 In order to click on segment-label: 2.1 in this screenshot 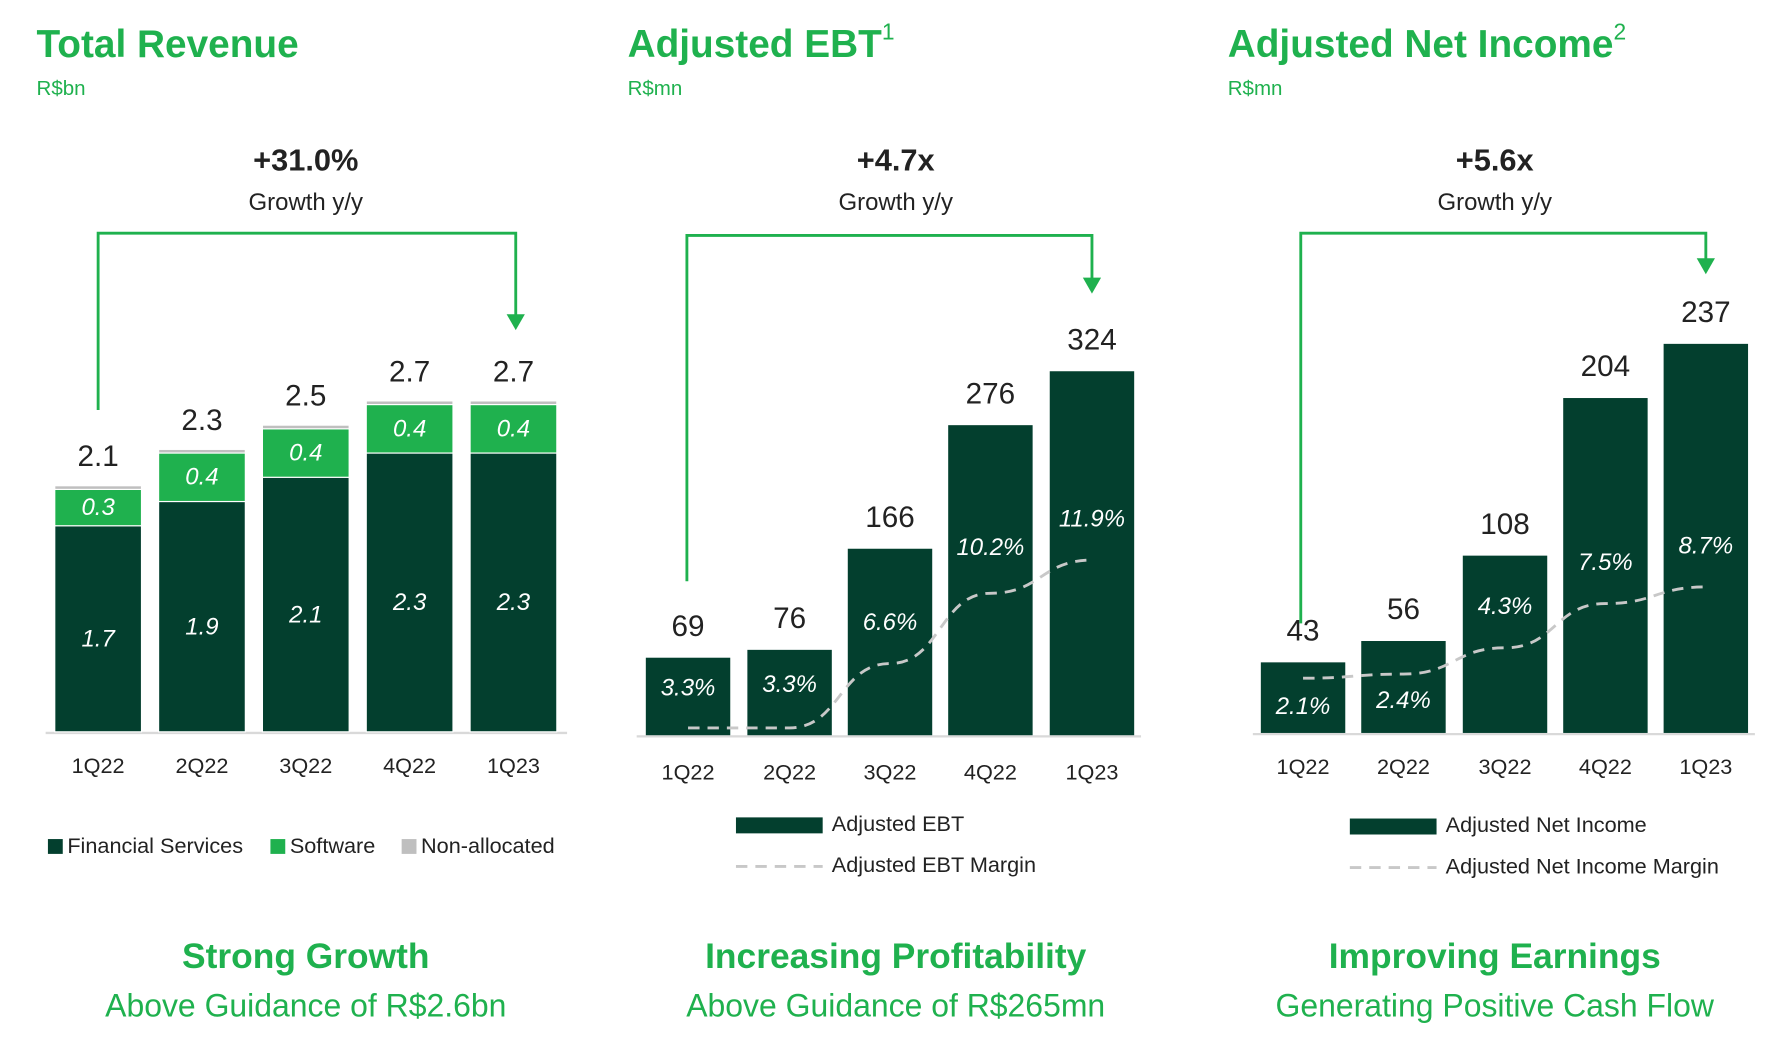, I will do `click(305, 614)`.